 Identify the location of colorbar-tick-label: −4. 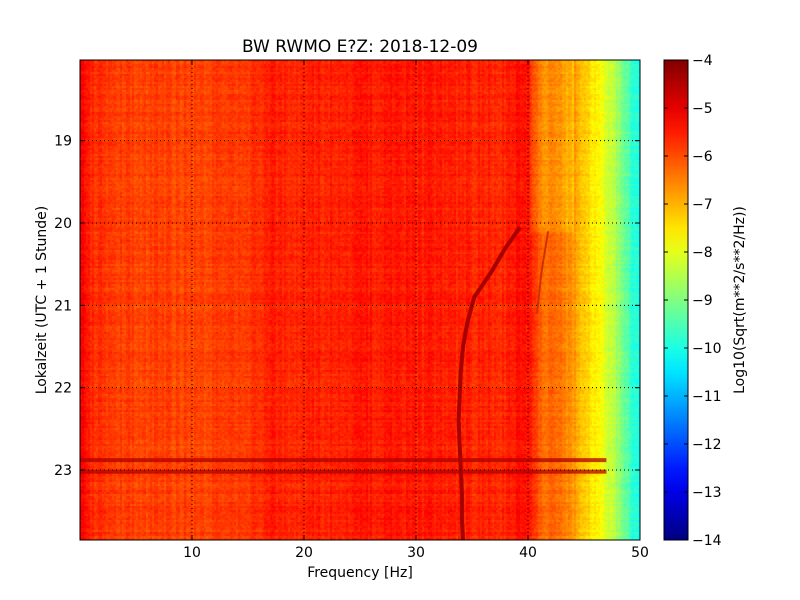
(702, 61).